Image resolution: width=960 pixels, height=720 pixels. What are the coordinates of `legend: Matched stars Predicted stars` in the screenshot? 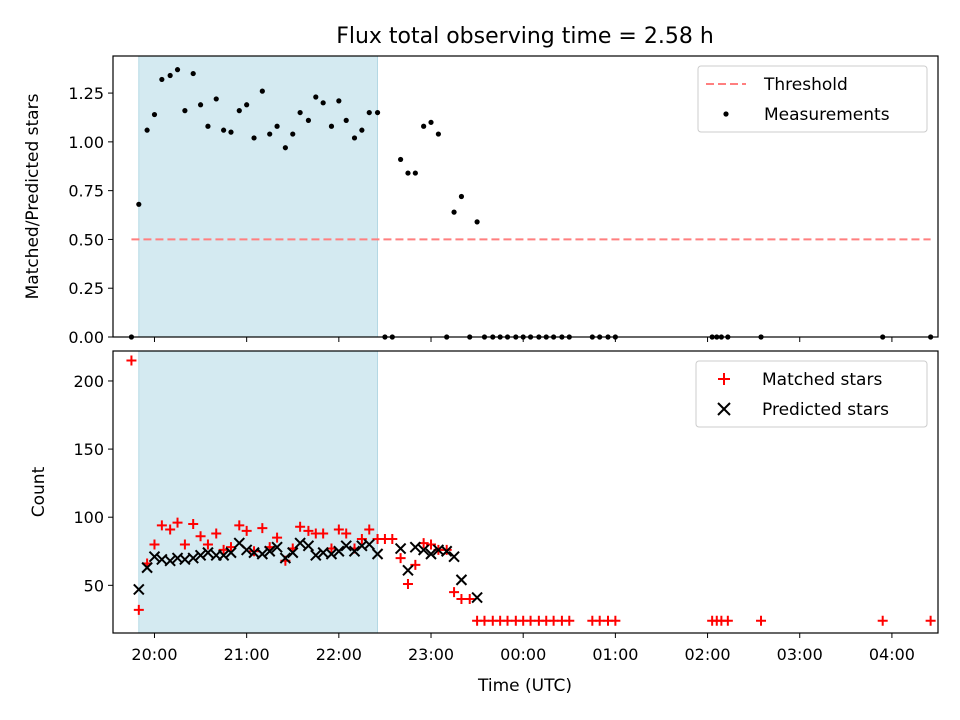 It's located at (811, 394).